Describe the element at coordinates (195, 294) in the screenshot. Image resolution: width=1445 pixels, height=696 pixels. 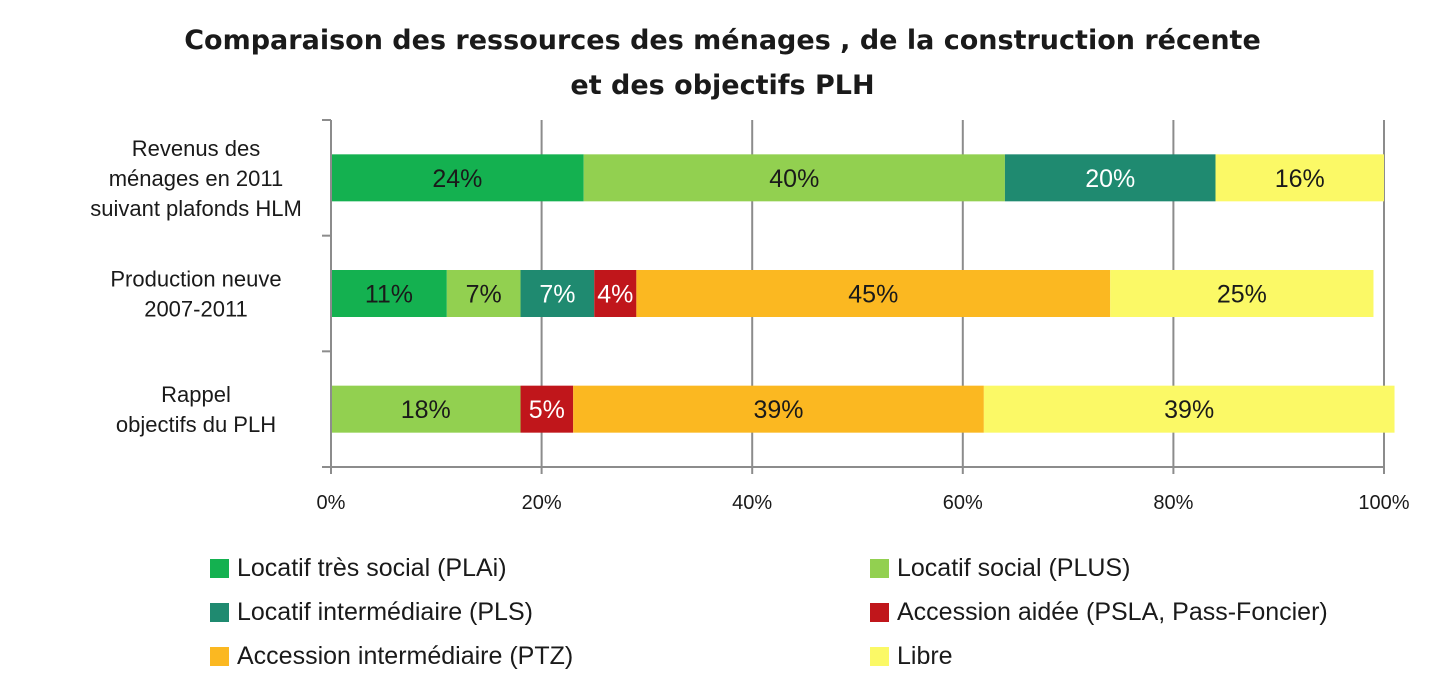
I see `category-label: Production neuve 2007-2011` at that location.